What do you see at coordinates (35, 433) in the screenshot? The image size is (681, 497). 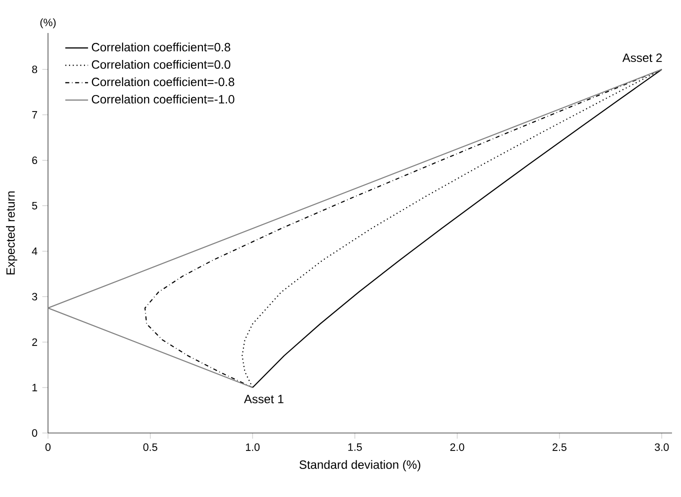 I see `y-tick-label: 0` at bounding box center [35, 433].